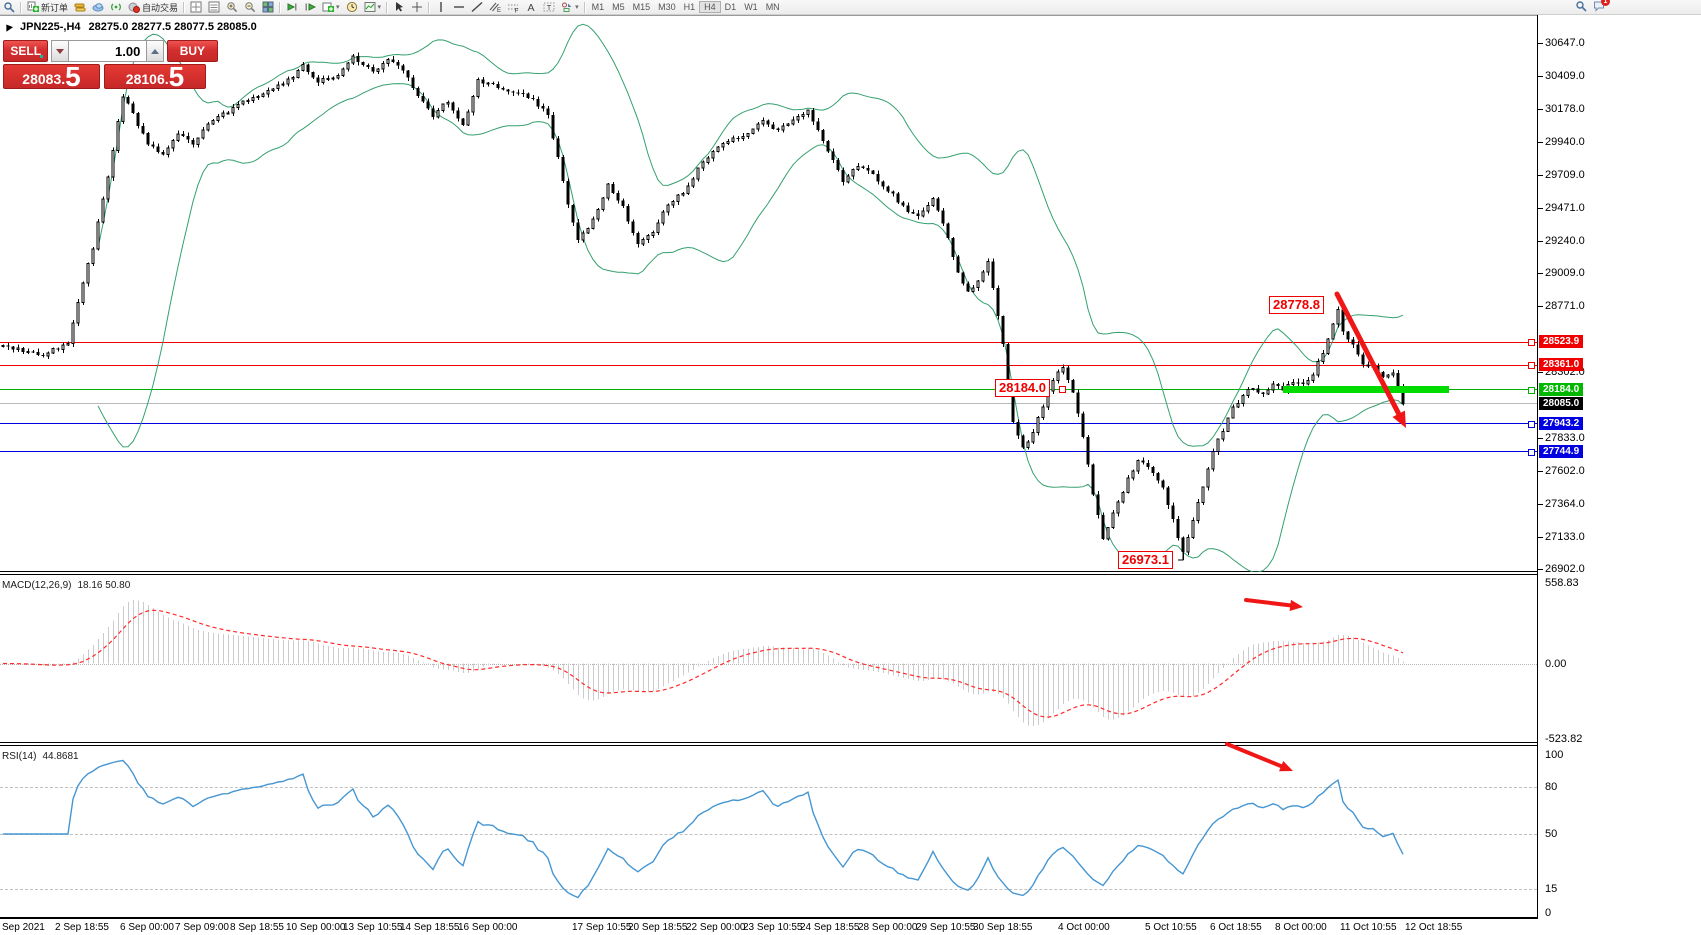 This screenshot has width=1701, height=935. What do you see at coordinates (292, 7) in the screenshot?
I see `auto-scroll-button` at bounding box center [292, 7].